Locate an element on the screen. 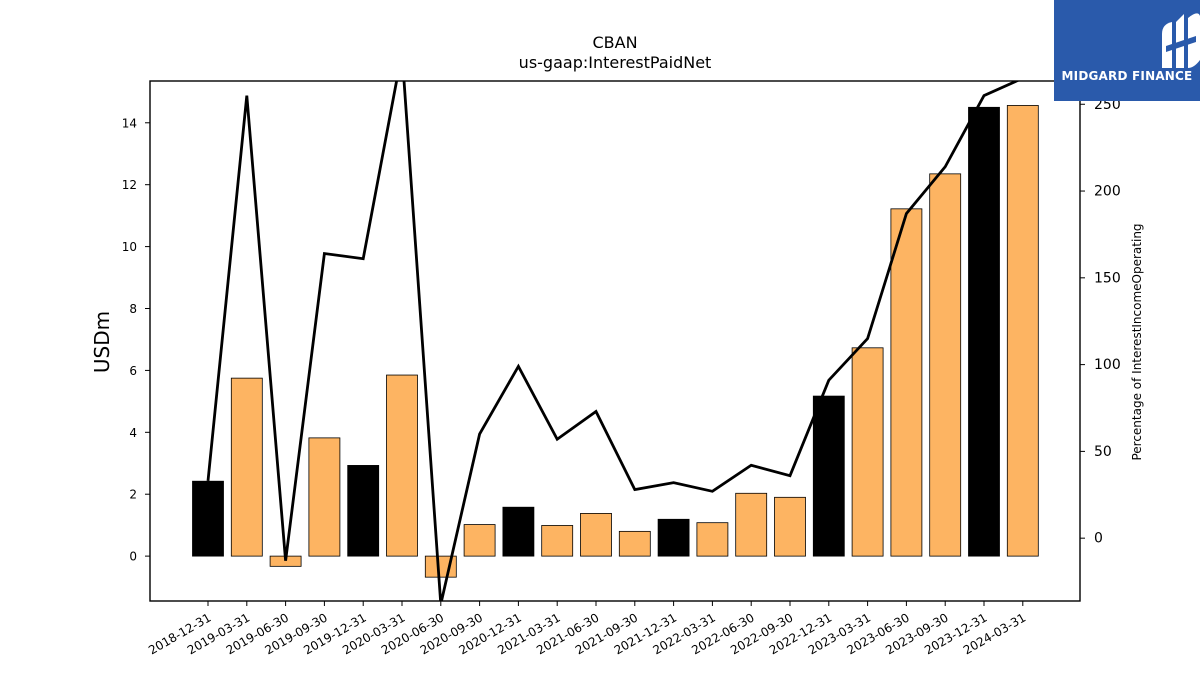 Image resolution: width=1200 pixels, height=675 pixels. y-tick-label: 14 is located at coordinates (129, 123).